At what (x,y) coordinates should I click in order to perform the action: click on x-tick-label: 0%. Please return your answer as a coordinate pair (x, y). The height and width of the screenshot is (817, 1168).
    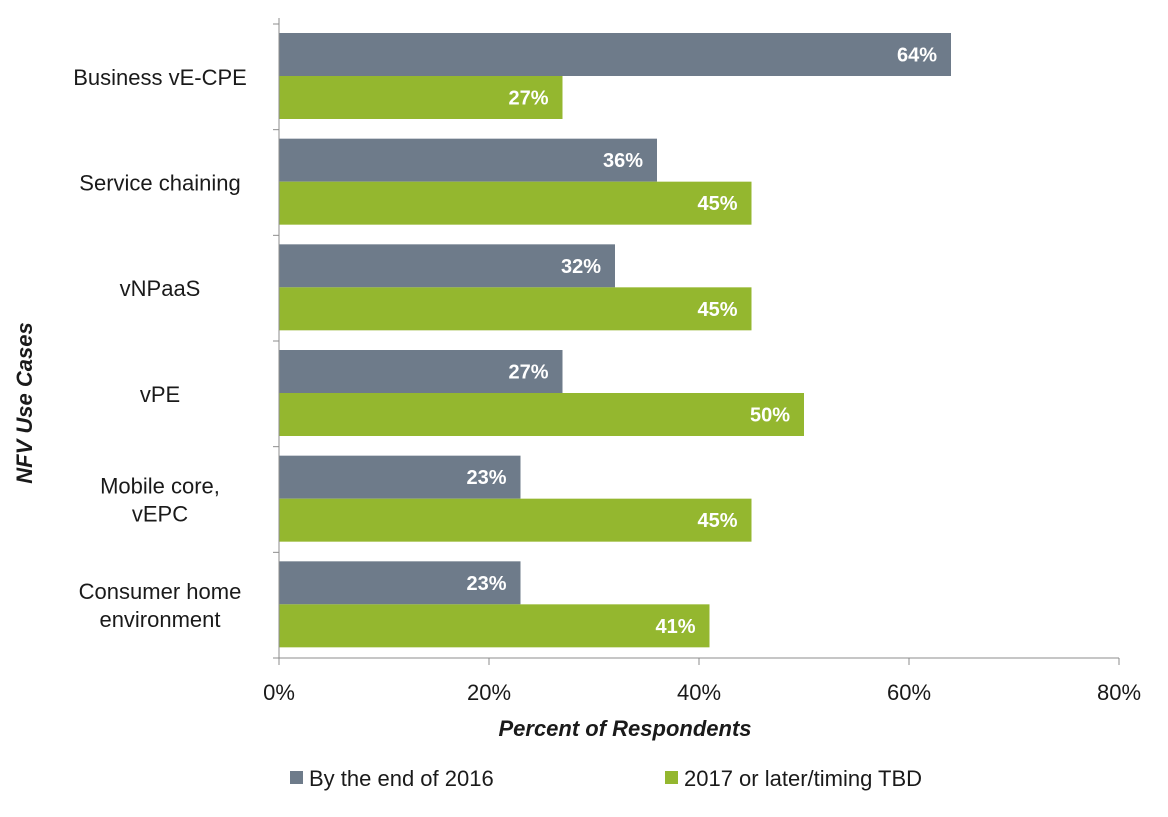
    Looking at the image, I should click on (279, 692).